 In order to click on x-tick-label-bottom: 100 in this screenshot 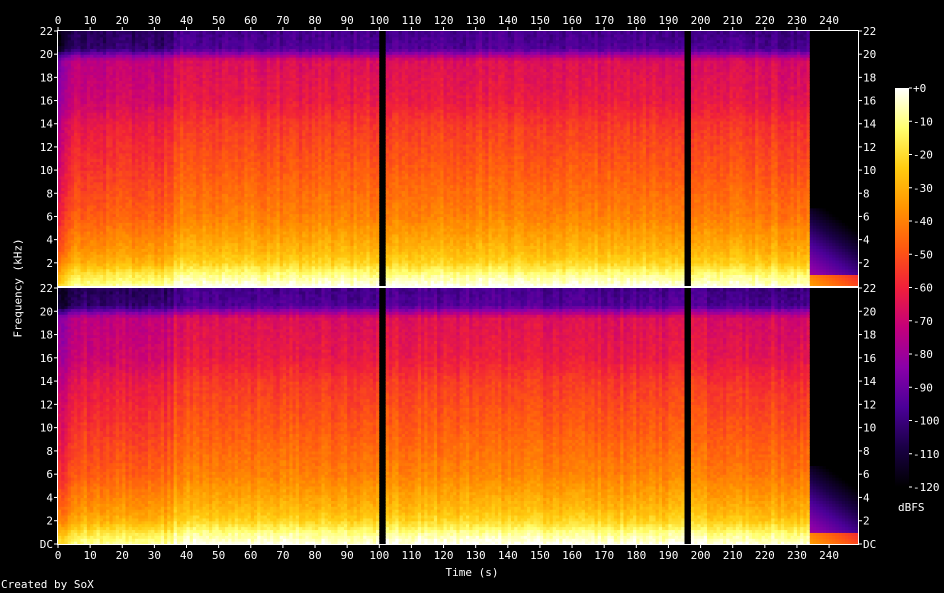, I will do `click(379, 555)`.